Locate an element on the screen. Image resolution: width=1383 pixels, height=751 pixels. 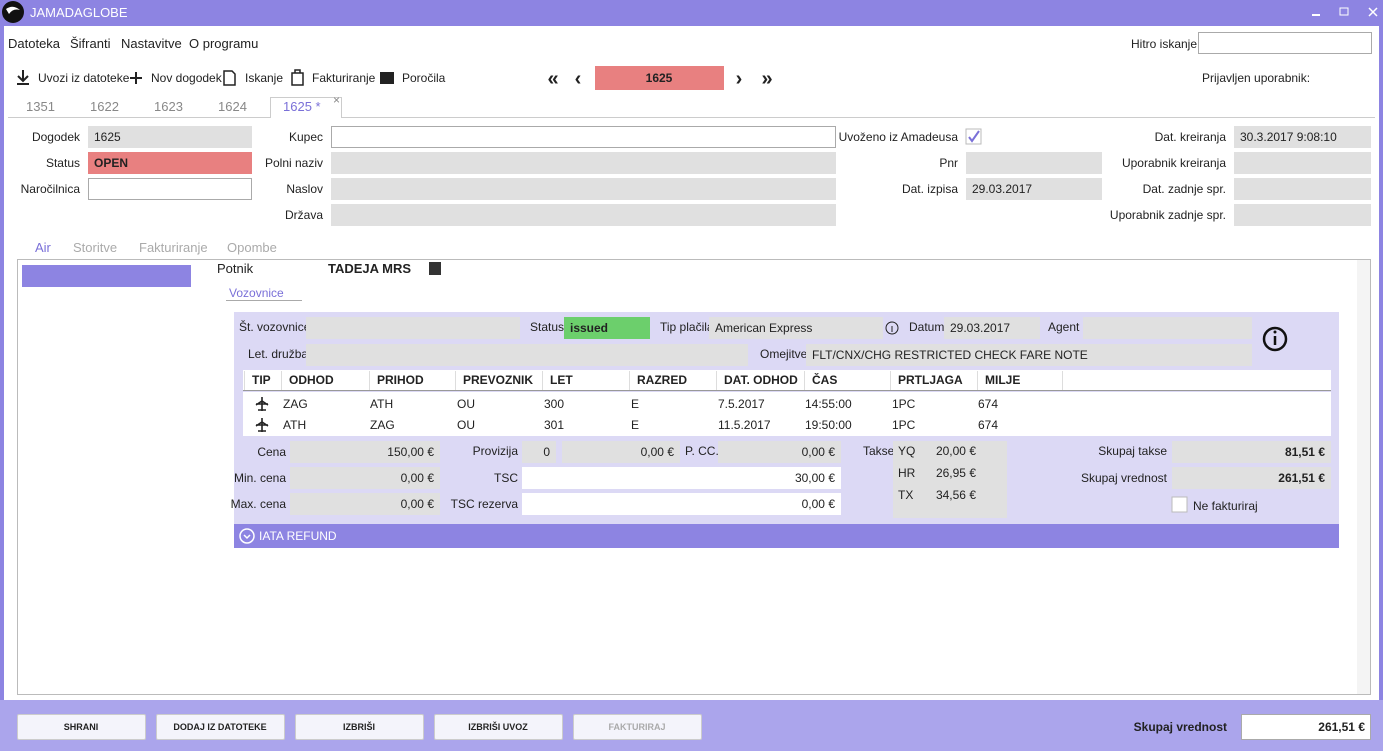
taxes-box is located at coordinates (950, 479).